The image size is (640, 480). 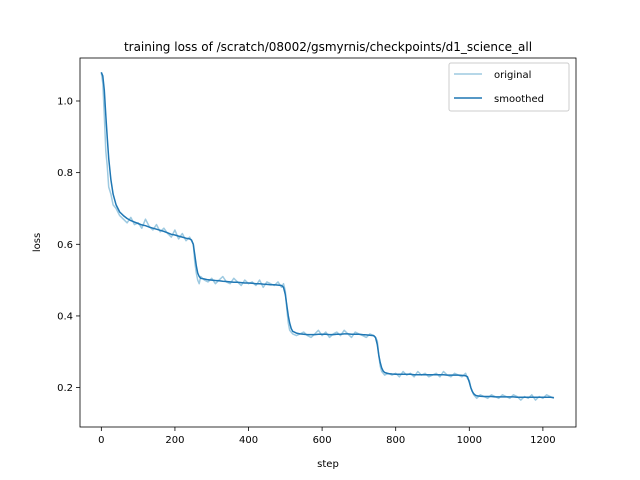 What do you see at coordinates (328, 464) in the screenshot?
I see `x-axis-label: step` at bounding box center [328, 464].